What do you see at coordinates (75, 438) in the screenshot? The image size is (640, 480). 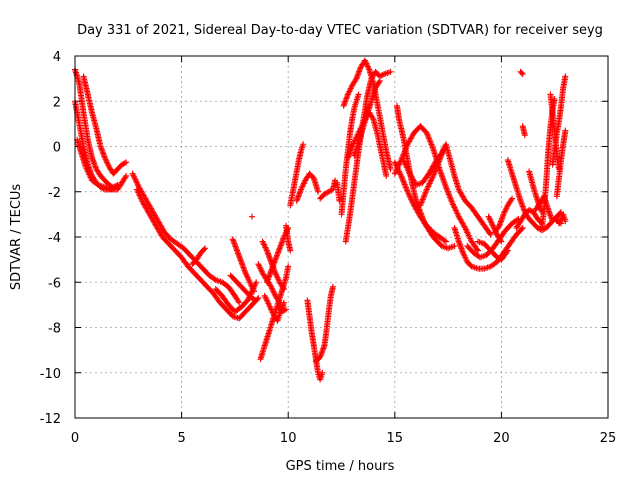 I see `x-tick-label: 0` at bounding box center [75, 438].